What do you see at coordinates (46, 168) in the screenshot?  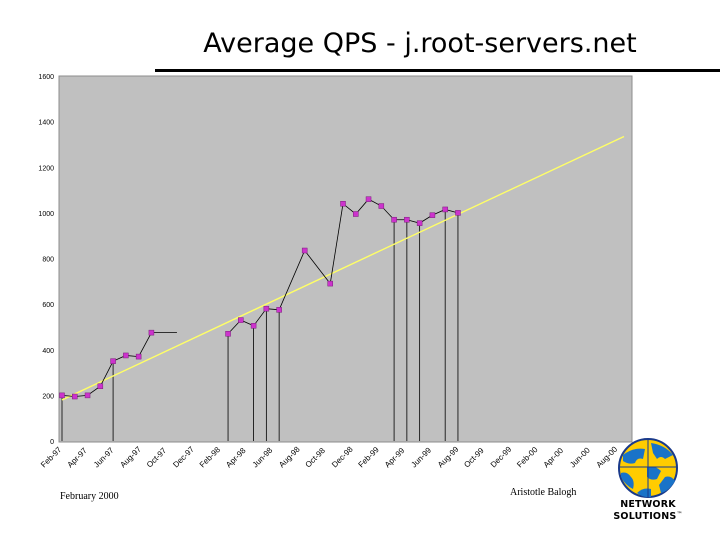 I see `y-tick-label: 1200` at bounding box center [46, 168].